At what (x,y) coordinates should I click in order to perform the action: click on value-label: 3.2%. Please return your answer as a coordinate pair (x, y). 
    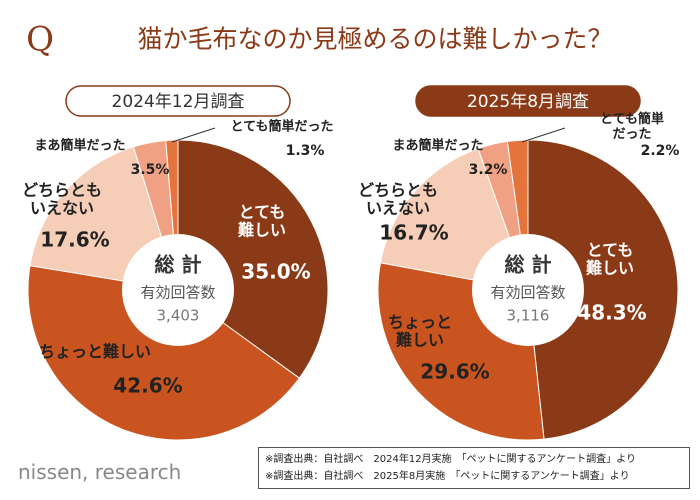
    Looking at the image, I should click on (488, 169).